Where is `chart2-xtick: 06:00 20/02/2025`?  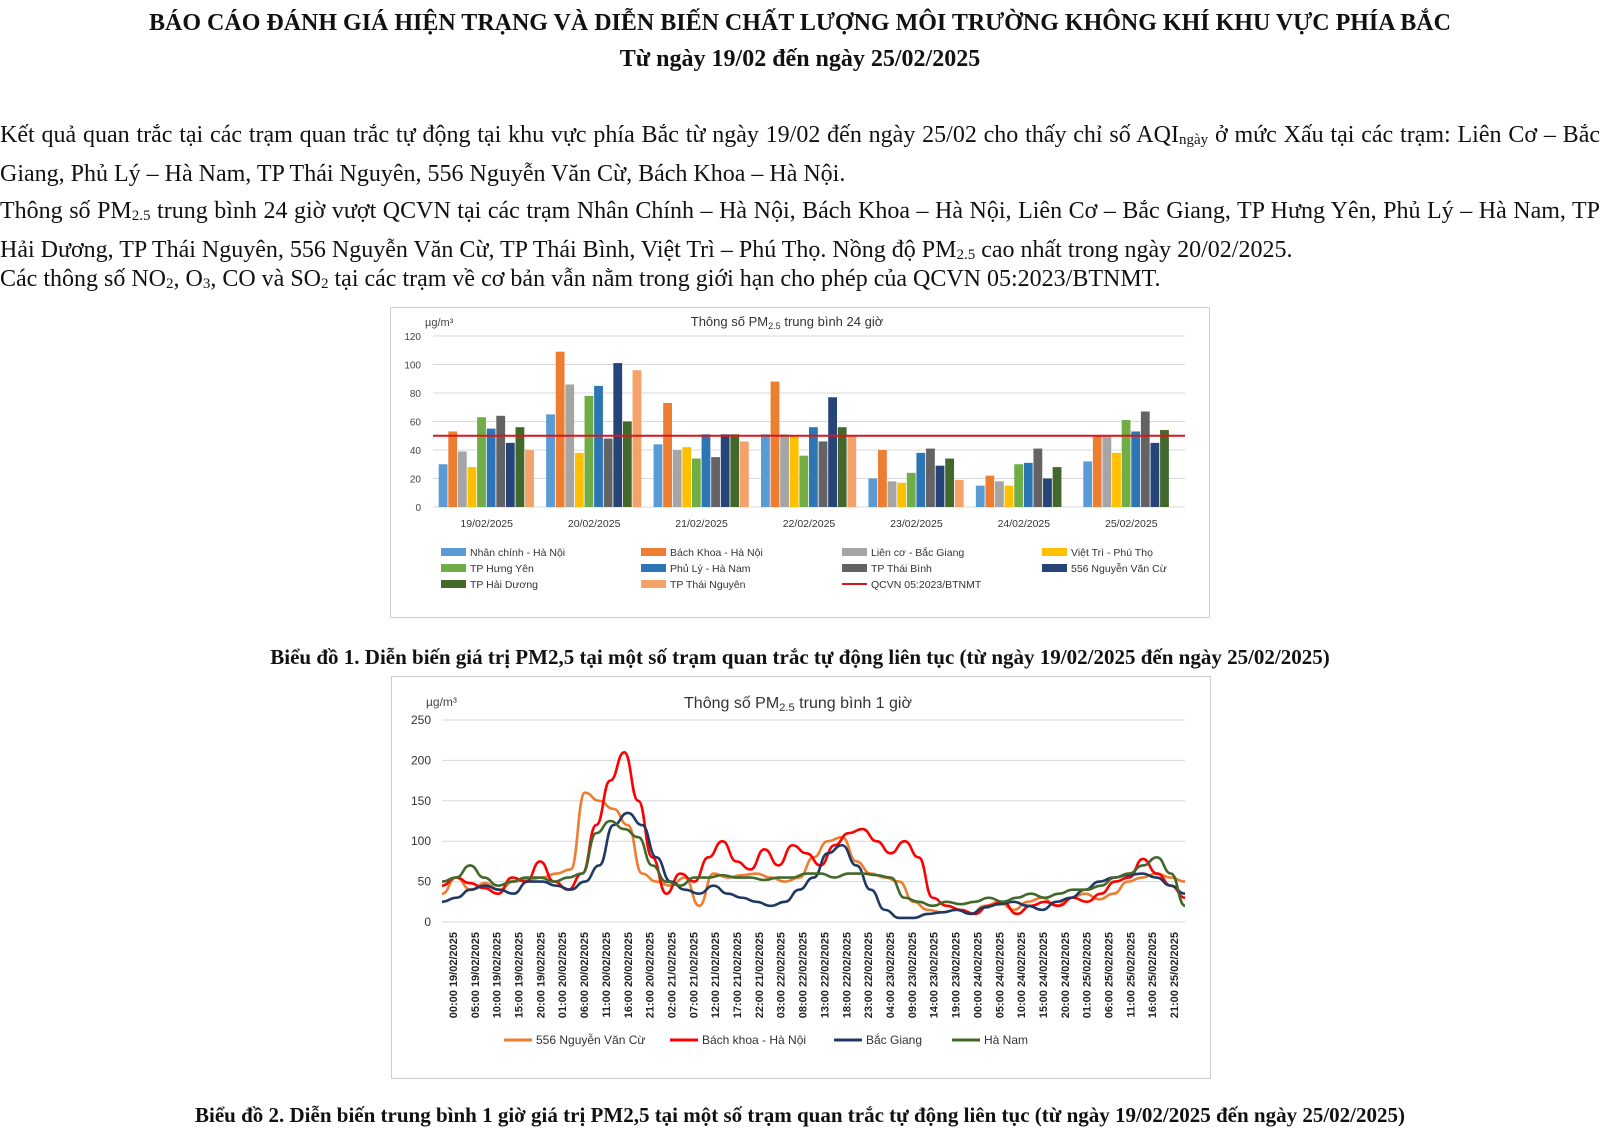
chart2-xtick: 06:00 20/02/2025 is located at coordinates (585, 975).